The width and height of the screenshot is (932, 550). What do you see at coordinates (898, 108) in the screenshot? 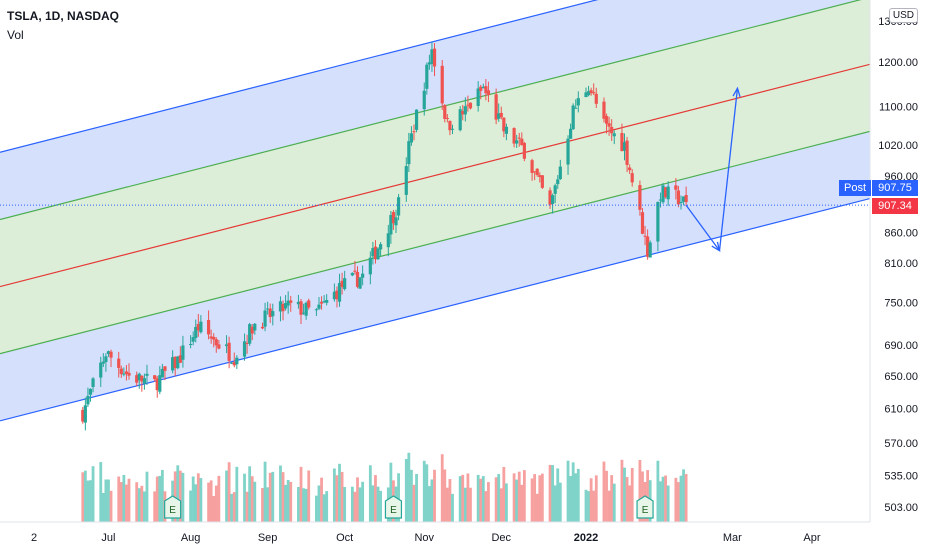
I see `price-tick-label: 1100.00` at bounding box center [898, 108].